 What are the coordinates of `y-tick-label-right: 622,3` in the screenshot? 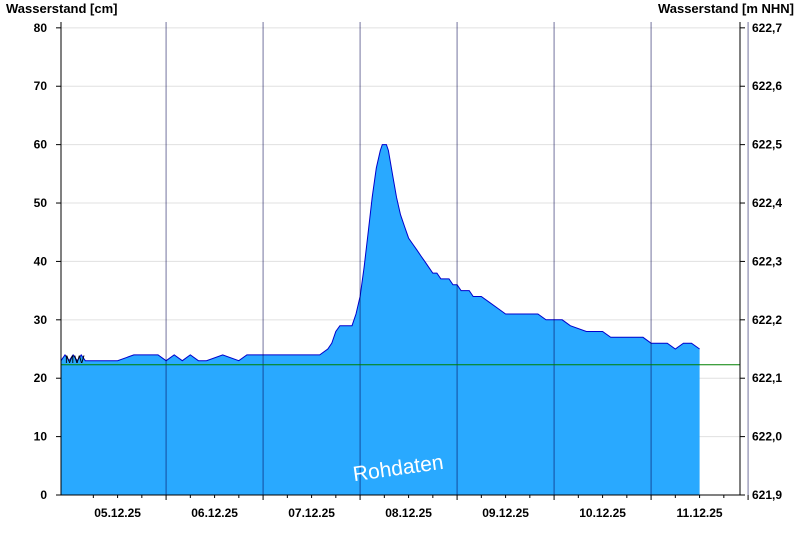 It's located at (767, 261).